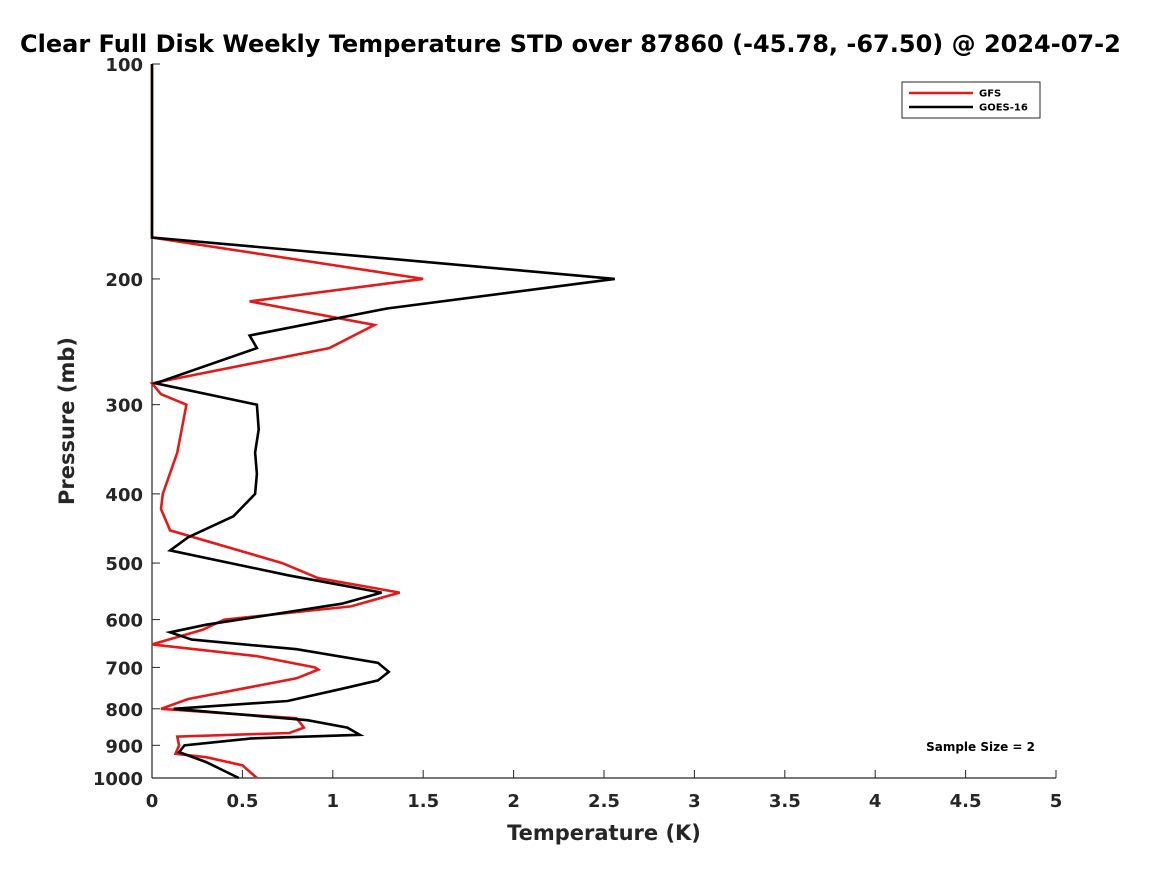  I want to click on y-tick-label: 1000, so click(118, 779).